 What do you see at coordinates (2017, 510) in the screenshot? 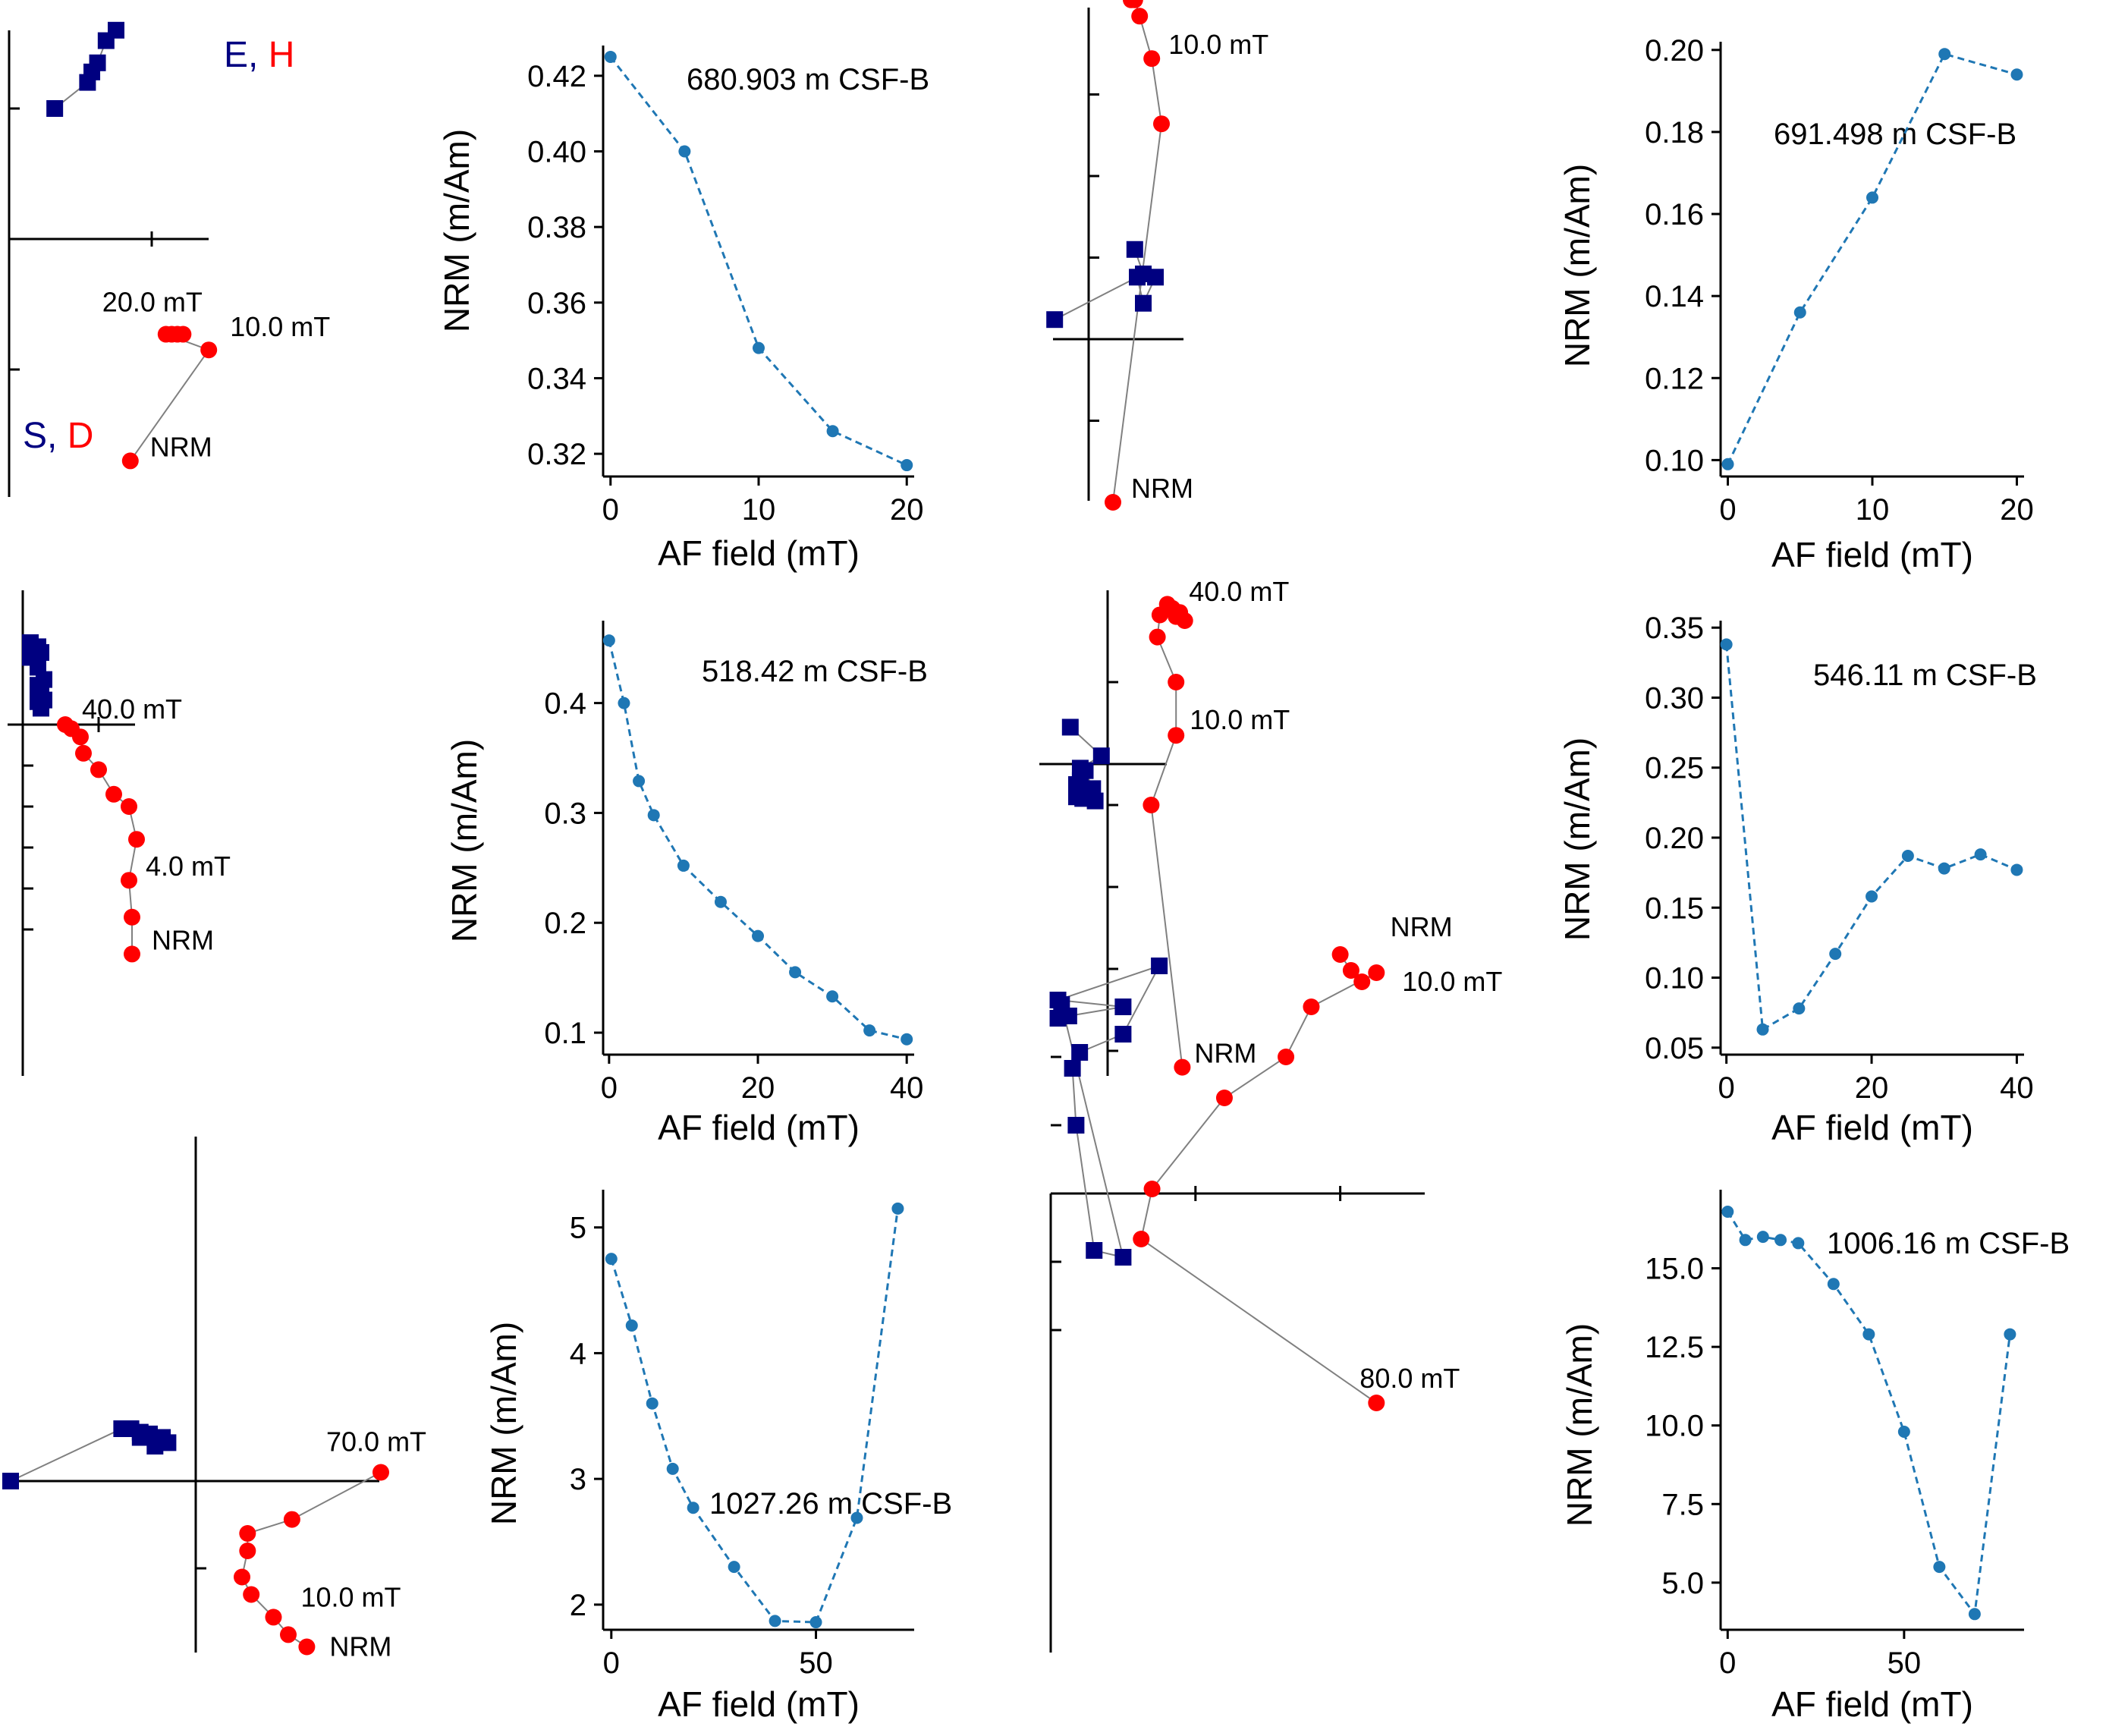
I see `nrm2-x-tick-label: 20` at bounding box center [2017, 510].